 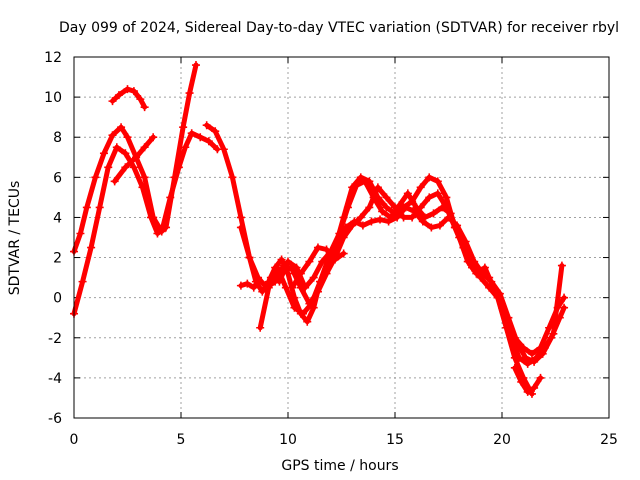 What do you see at coordinates (502, 440) in the screenshot?
I see `x-tick-label: 20` at bounding box center [502, 440].